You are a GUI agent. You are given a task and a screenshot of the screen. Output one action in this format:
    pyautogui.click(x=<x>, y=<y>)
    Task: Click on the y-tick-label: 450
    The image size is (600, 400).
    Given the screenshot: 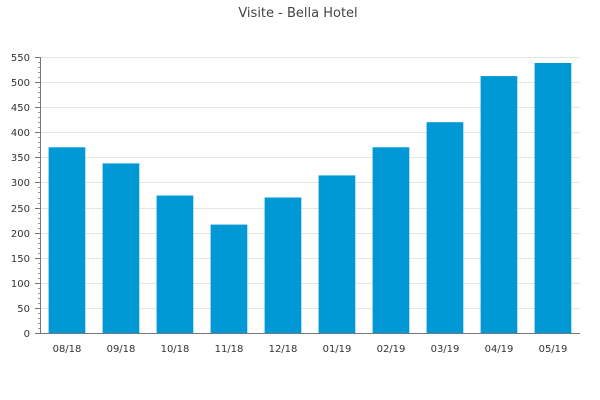 What is the action you would take?
    pyautogui.click(x=20, y=108)
    